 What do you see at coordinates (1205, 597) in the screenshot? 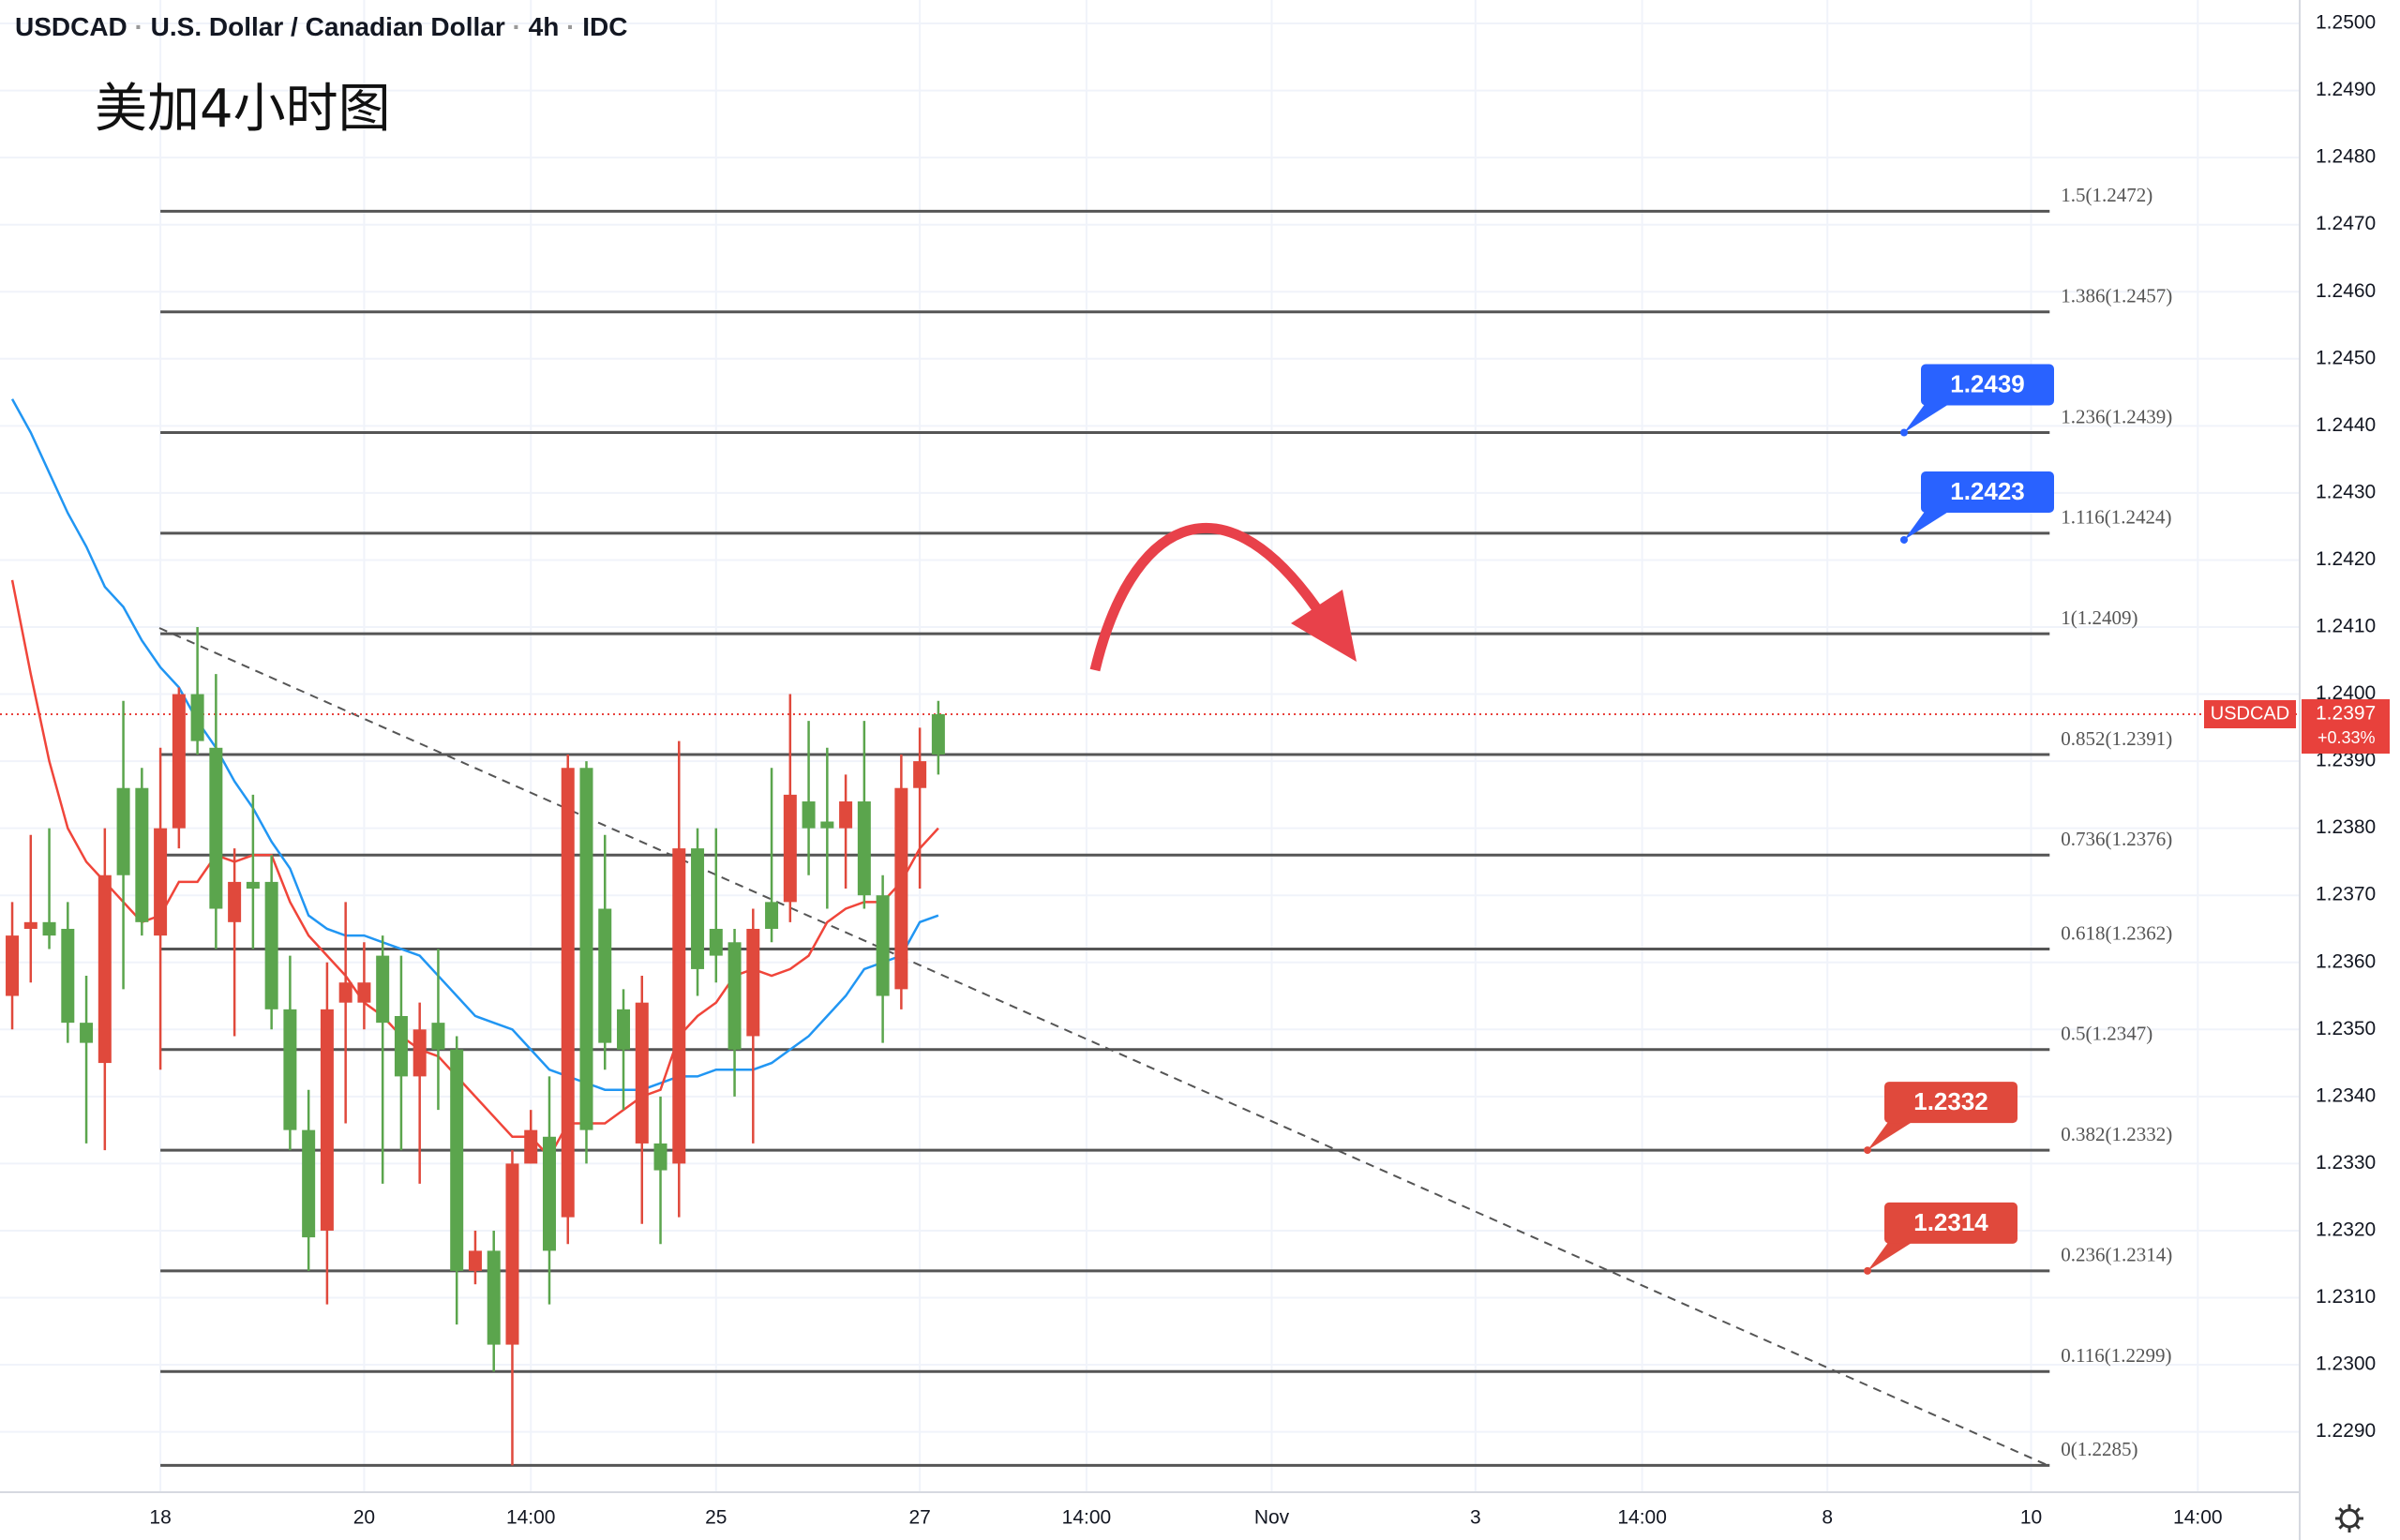
I see `arrow-curve` at bounding box center [1205, 597].